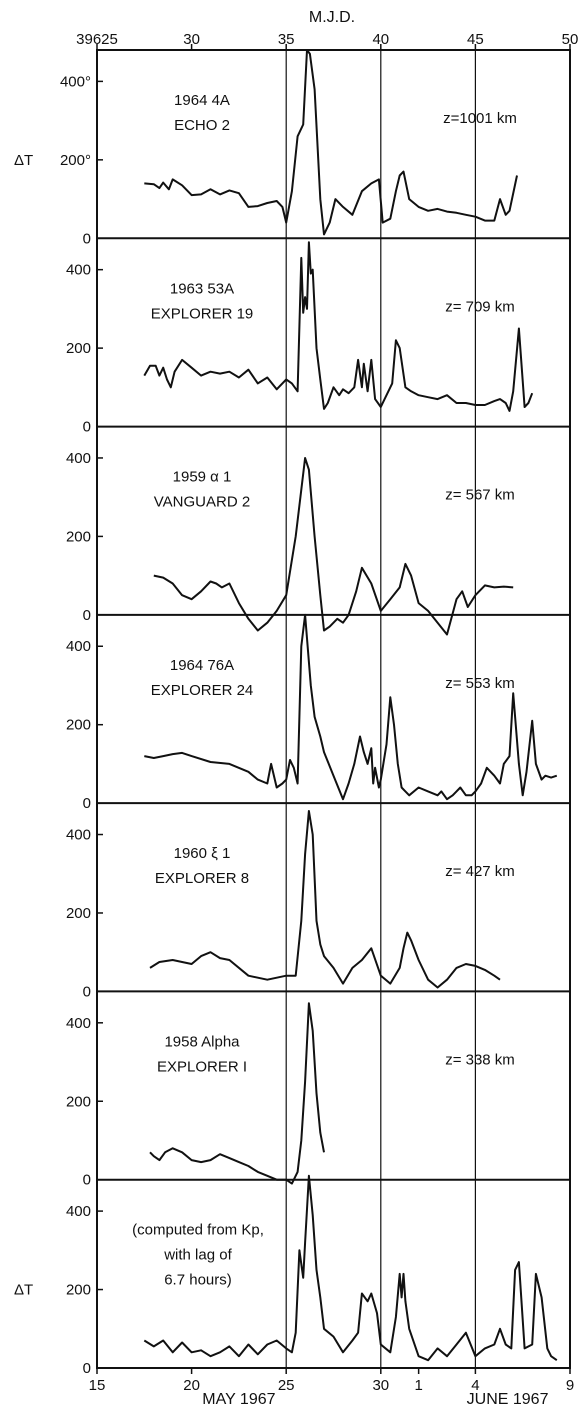 This screenshot has height=1414, width=583. What do you see at coordinates (380, 39) in the screenshot?
I see `top-tick-label: 40` at bounding box center [380, 39].